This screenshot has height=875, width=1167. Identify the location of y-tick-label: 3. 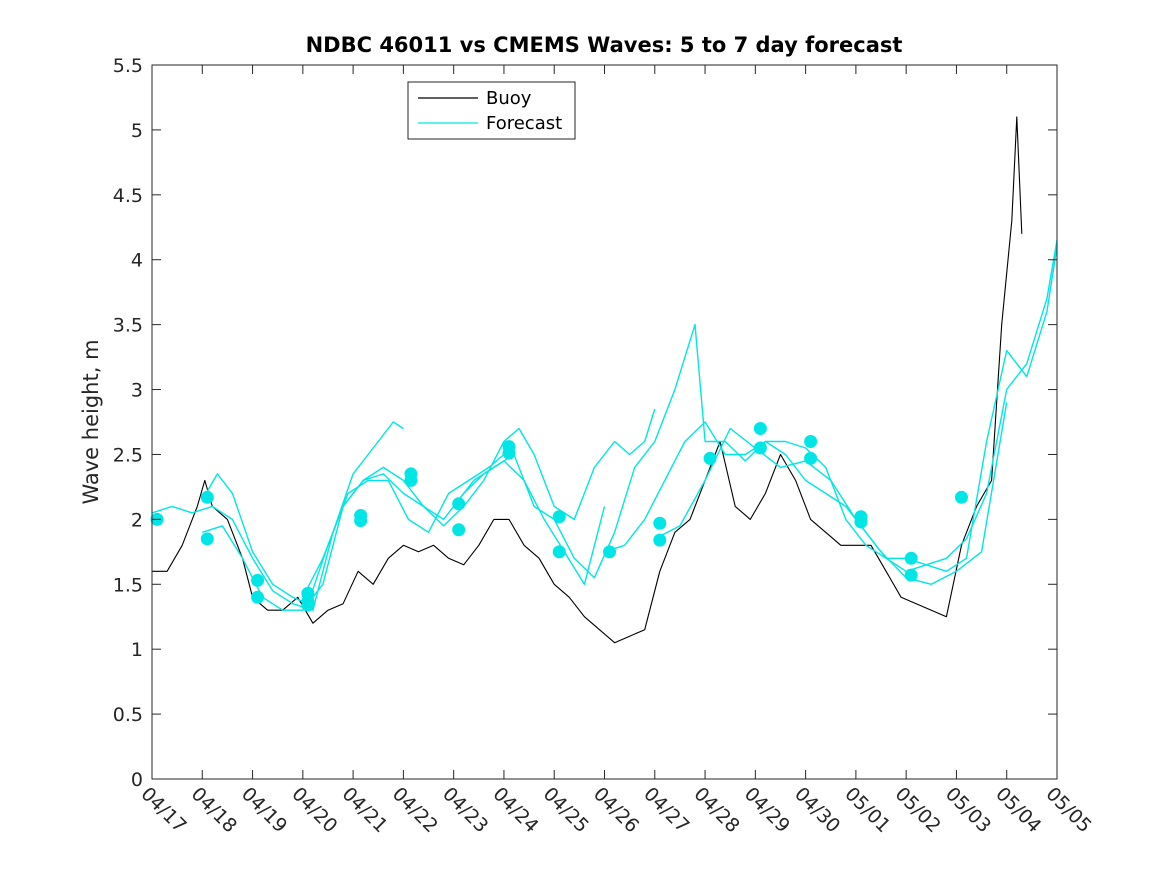
(137, 391).